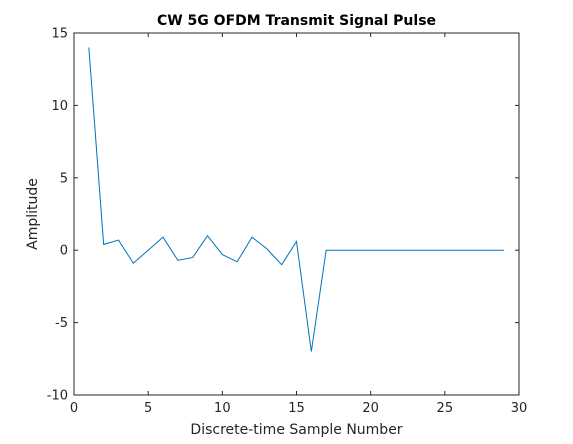 This screenshot has width=573, height=444. What do you see at coordinates (148, 408) in the screenshot?
I see `x-tick-label: 5` at bounding box center [148, 408].